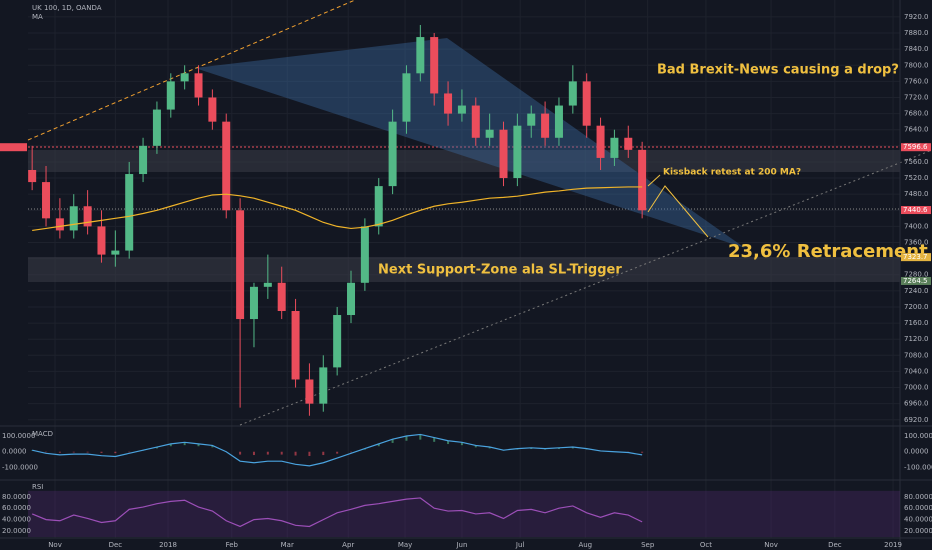 The width and height of the screenshot is (932, 550). I want to click on y-tick-label: 7120.0, so click(916, 339).